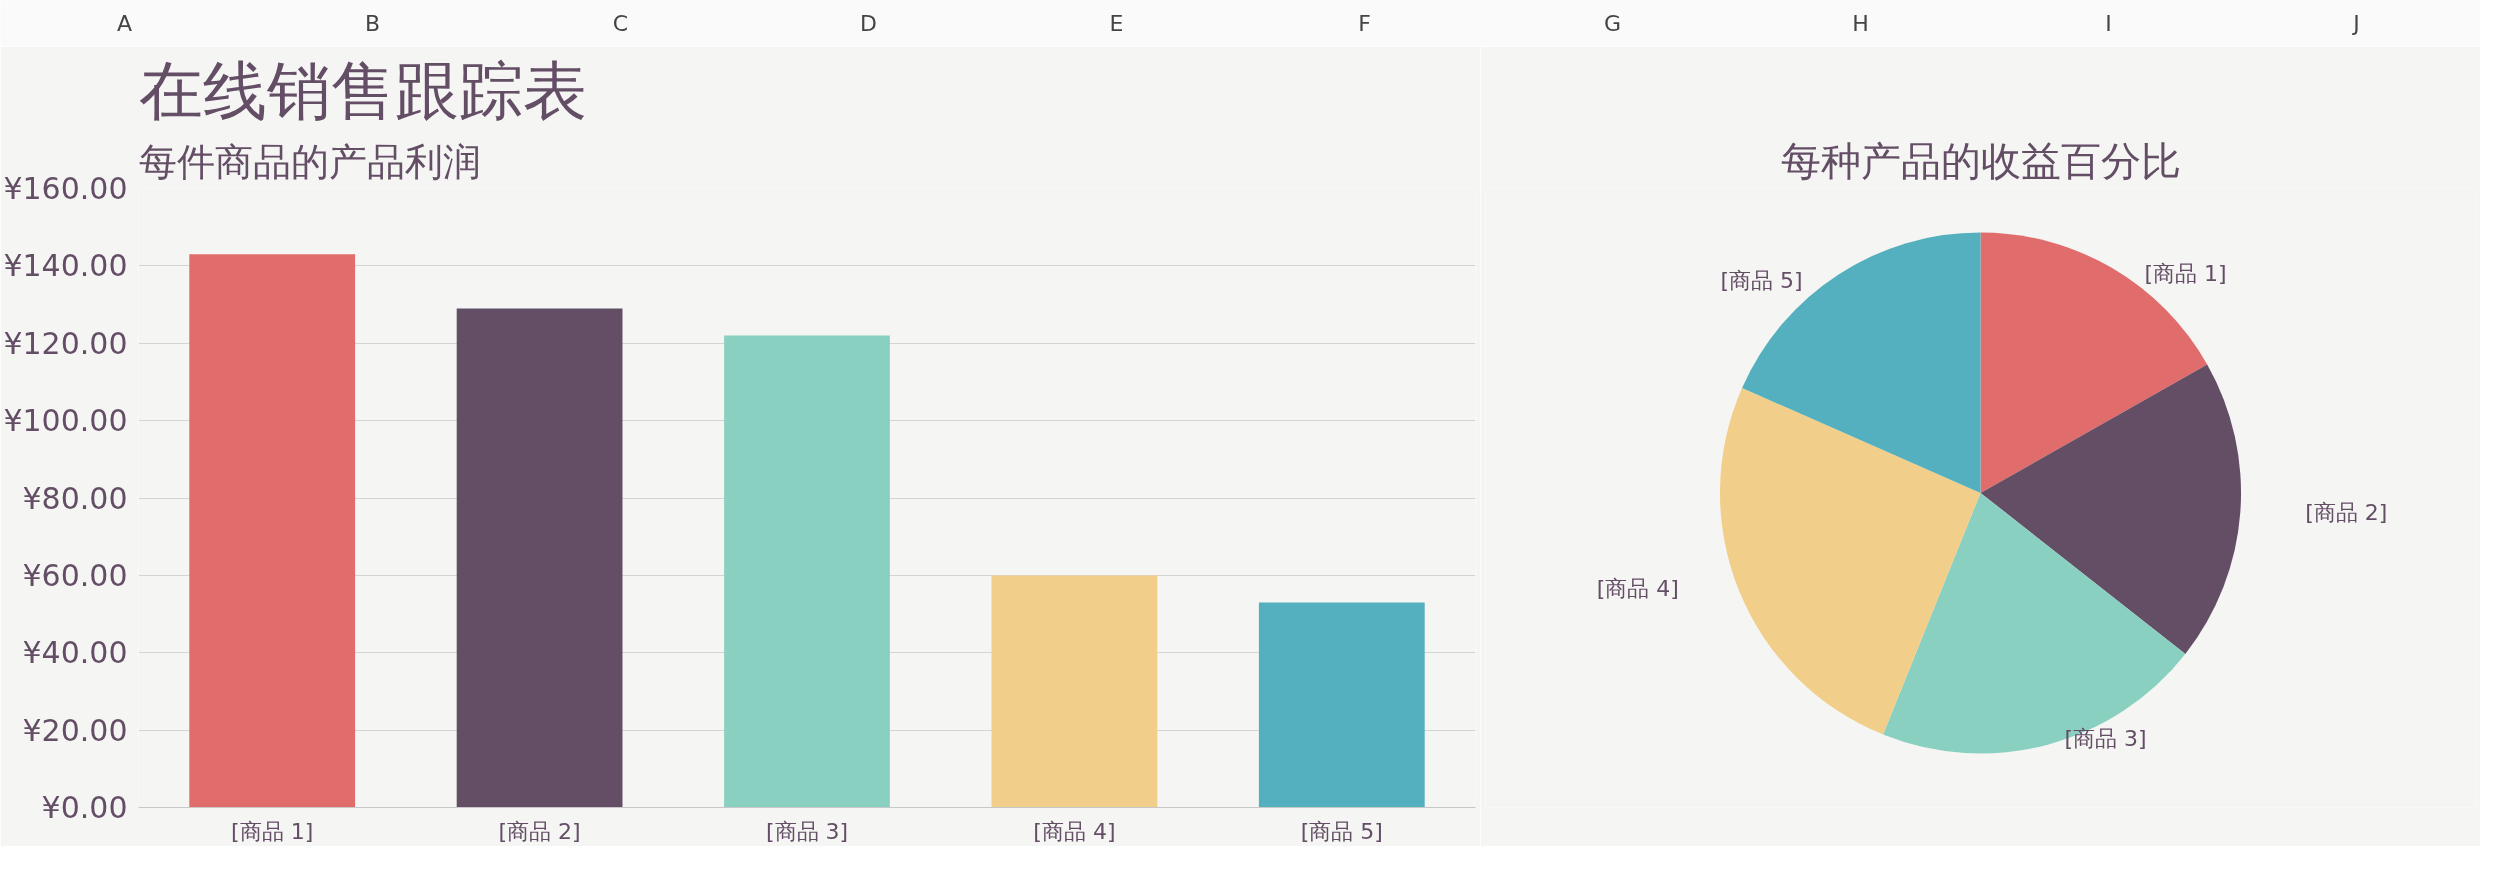 This screenshot has height=880, width=2498. I want to click on y-tick-label: ¥20.00, so click(75, 730).